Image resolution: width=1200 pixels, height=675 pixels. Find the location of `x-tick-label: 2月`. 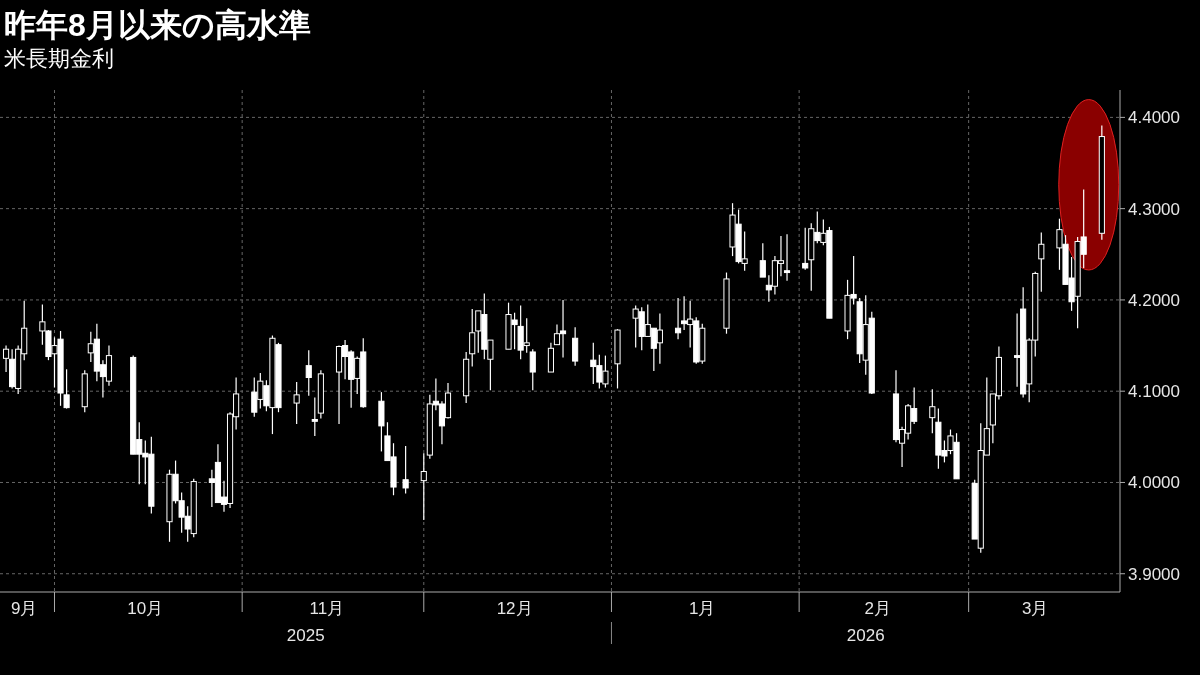

x-tick-label: 2月 is located at coordinates (878, 608).